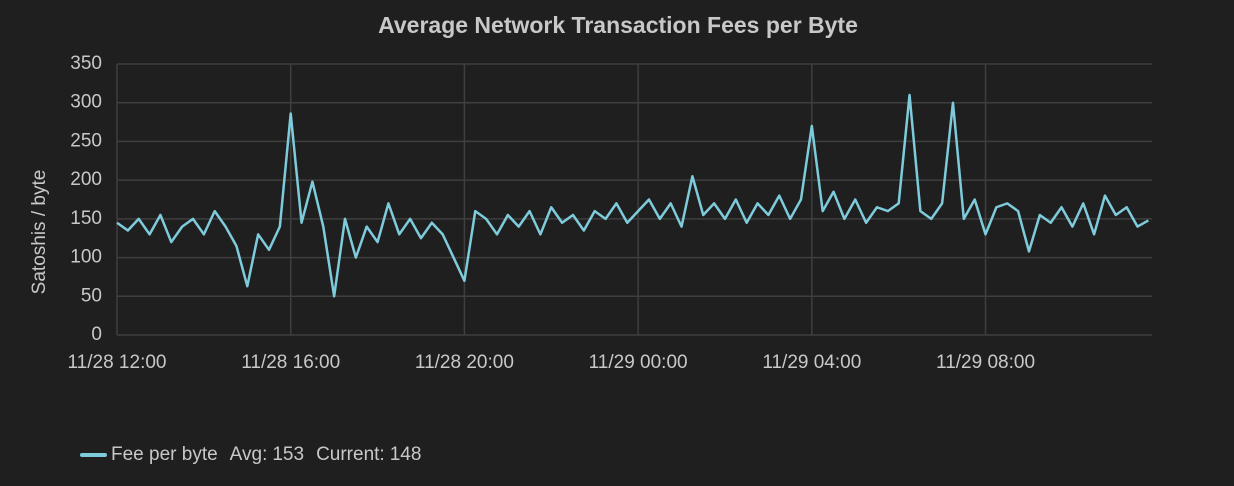  What do you see at coordinates (288, 454) in the screenshot?
I see `legend-stat-value: 153` at bounding box center [288, 454].